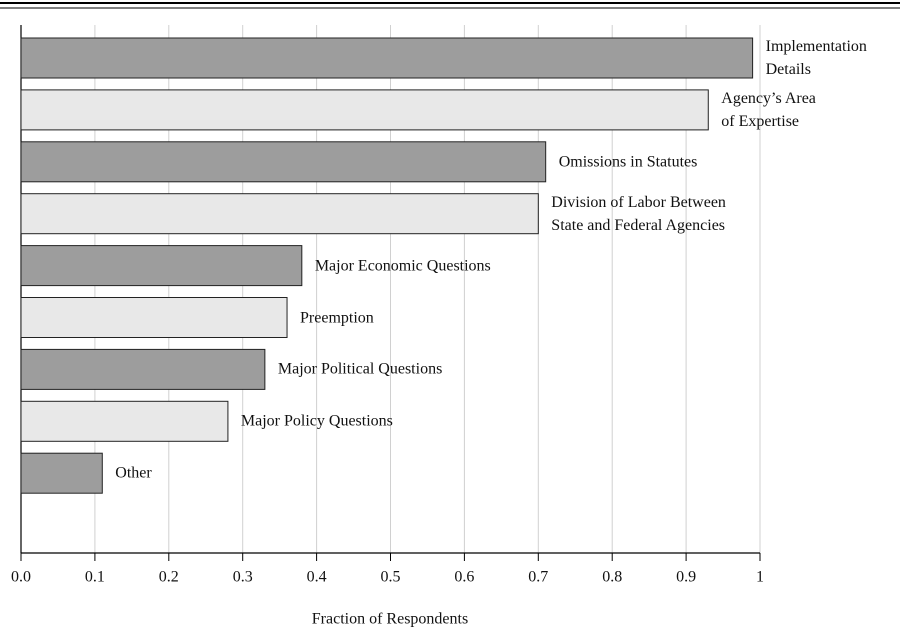 The image size is (900, 631). Describe the element at coordinates (390, 619) in the screenshot. I see `x-axis-label: Fraction of Respondents` at that location.